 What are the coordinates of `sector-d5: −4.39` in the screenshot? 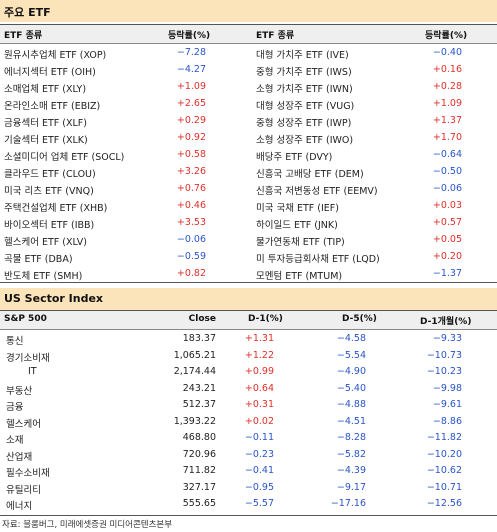 It's located at (351, 470).